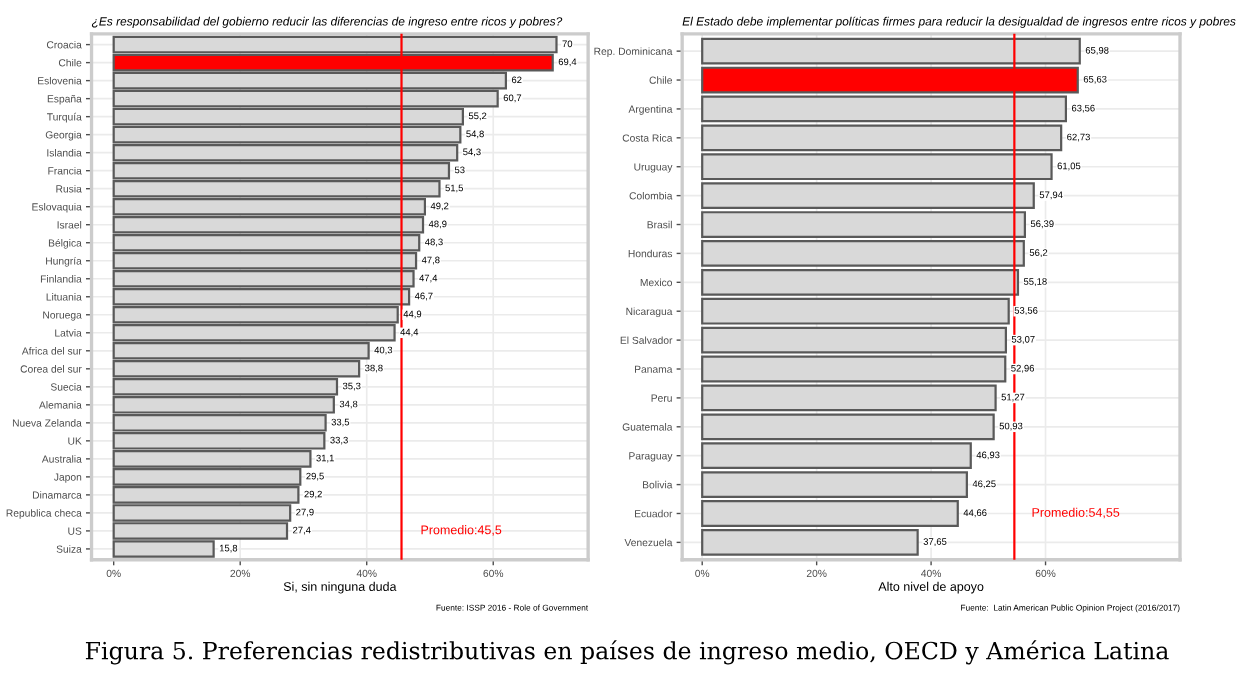 The image size is (1254, 676). I want to click on text: Figura 5. Preferencias redistributivas en países de ingreso medio, OECD y América Latina, so click(627, 652).